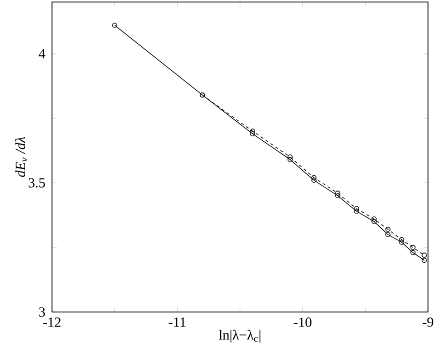 Image resolution: width=436 pixels, height=355 pixels. What do you see at coordinates (303, 322) in the screenshot?
I see `x-tick-label: -10` at bounding box center [303, 322].